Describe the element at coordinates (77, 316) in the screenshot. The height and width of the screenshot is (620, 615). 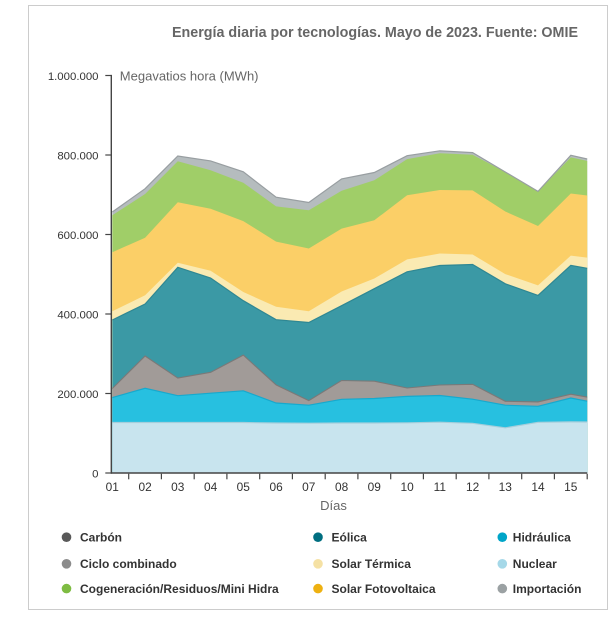
I see `svg-text: 400.000` at that location.